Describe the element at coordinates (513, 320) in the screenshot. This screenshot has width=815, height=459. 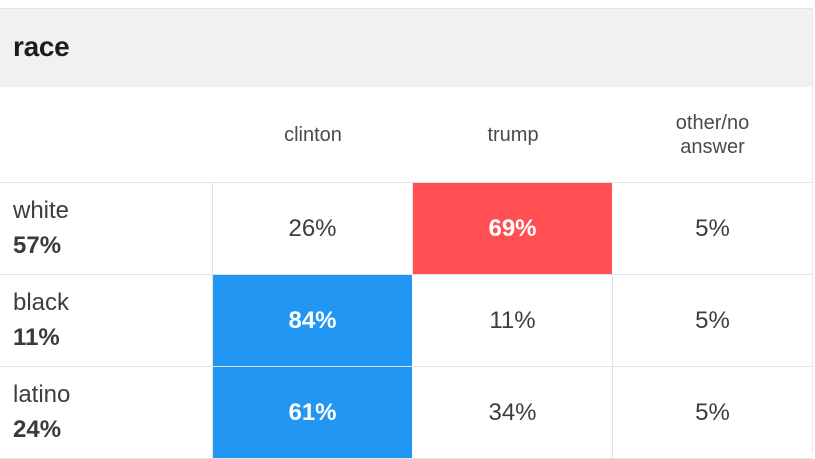
I see `trump-cell: 11%` at that location.